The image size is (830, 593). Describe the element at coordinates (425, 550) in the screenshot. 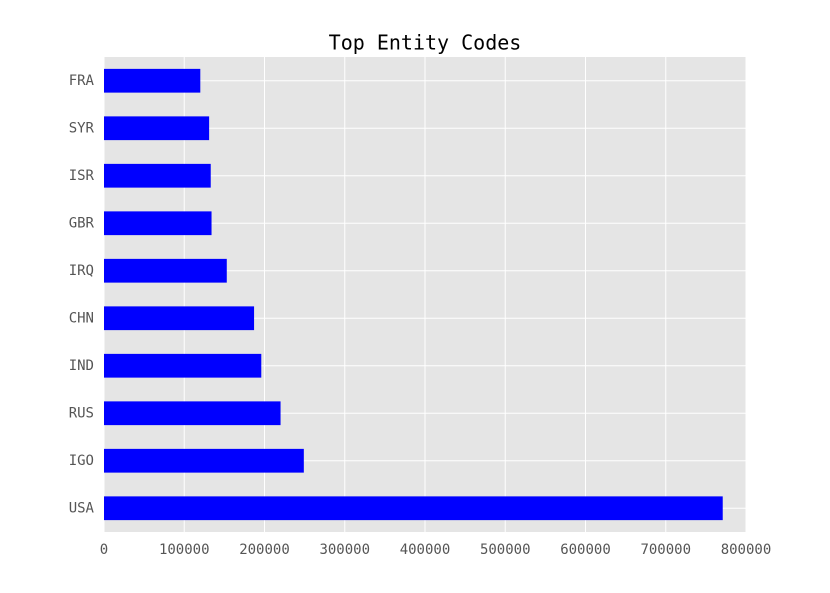

I see `x-tick-label: 400000` at that location.